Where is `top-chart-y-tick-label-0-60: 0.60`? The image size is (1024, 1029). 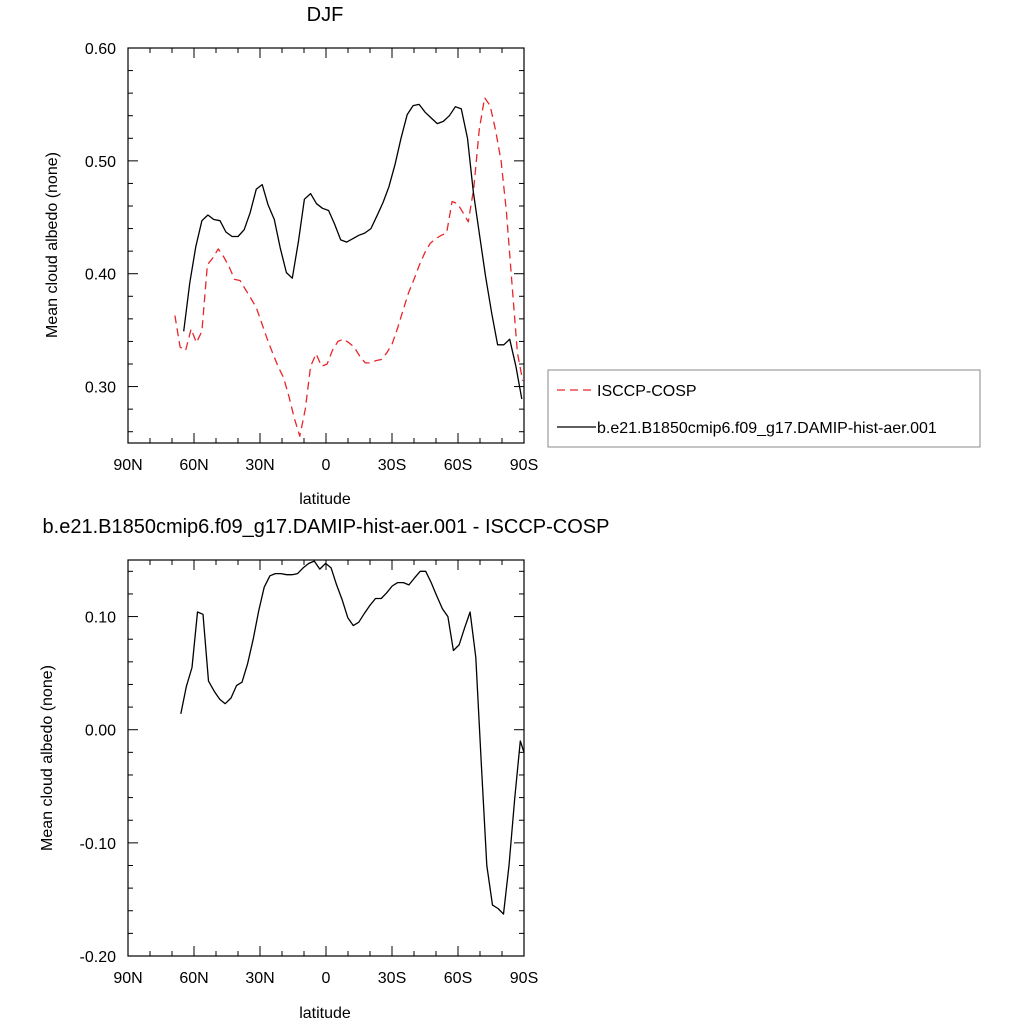 top-chart-y-tick-label-0-60: 0.60 is located at coordinates (100, 49).